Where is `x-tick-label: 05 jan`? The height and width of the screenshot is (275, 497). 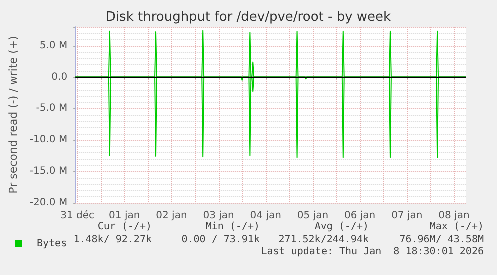
x-tick-label: 05 jan is located at coordinates (313, 216).